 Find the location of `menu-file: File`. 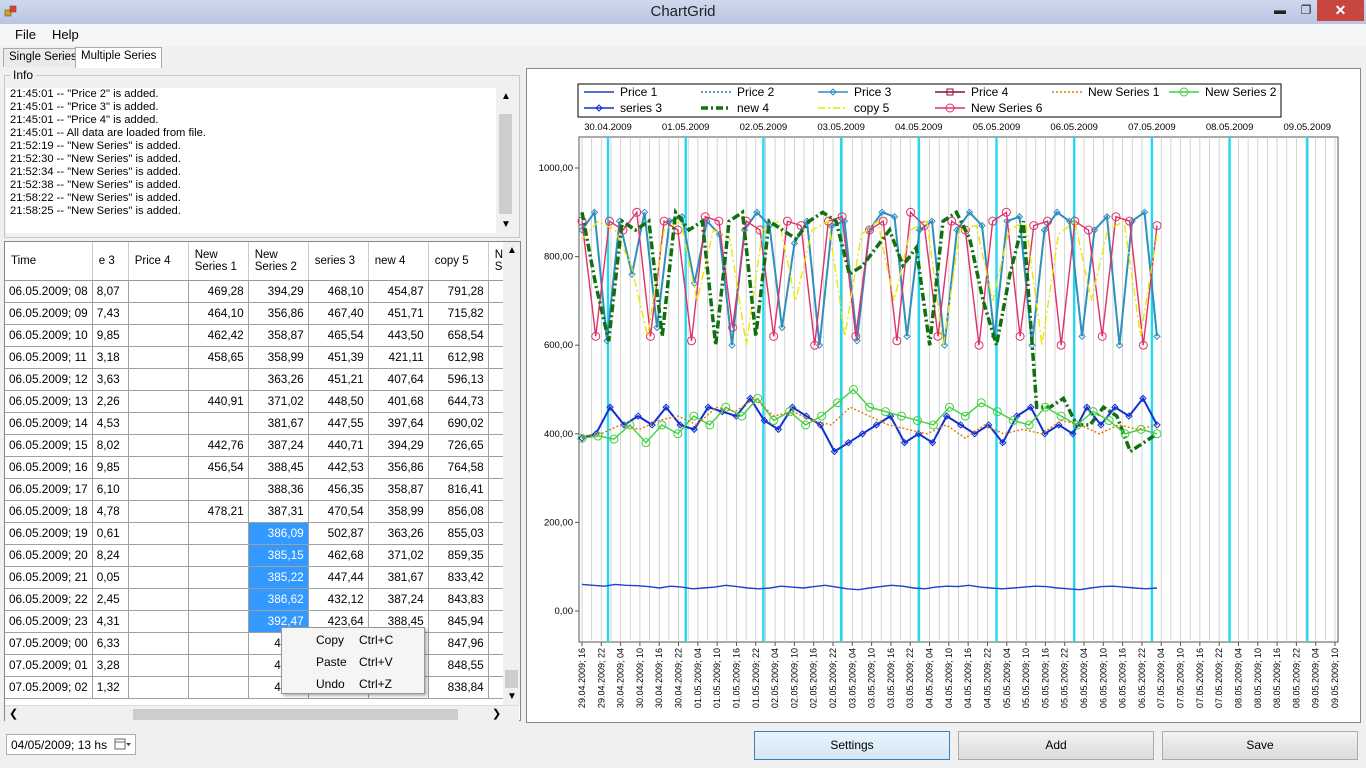

menu-file: File is located at coordinates (25, 34).